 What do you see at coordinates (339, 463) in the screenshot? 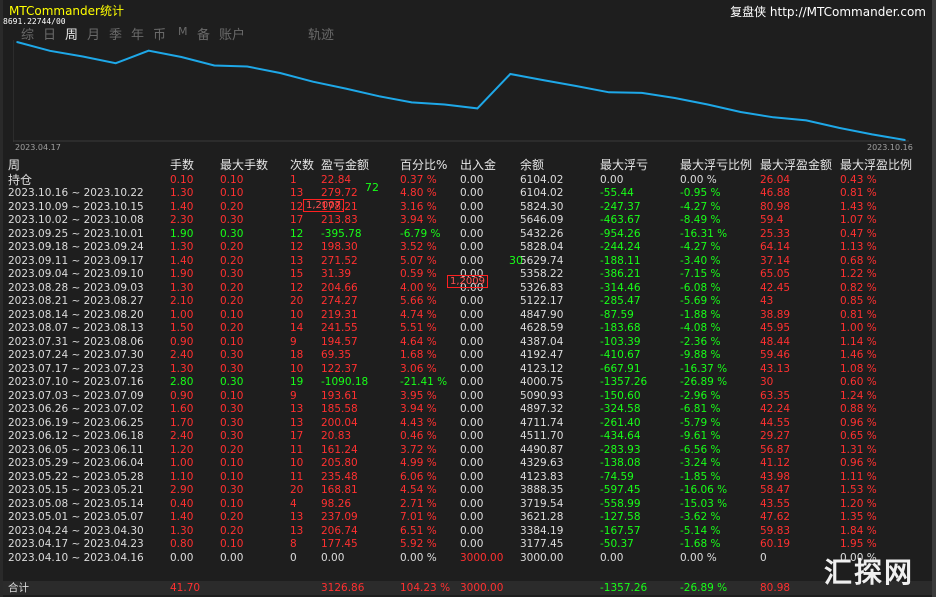
I see `cell-pnl: 205.80` at bounding box center [339, 463].